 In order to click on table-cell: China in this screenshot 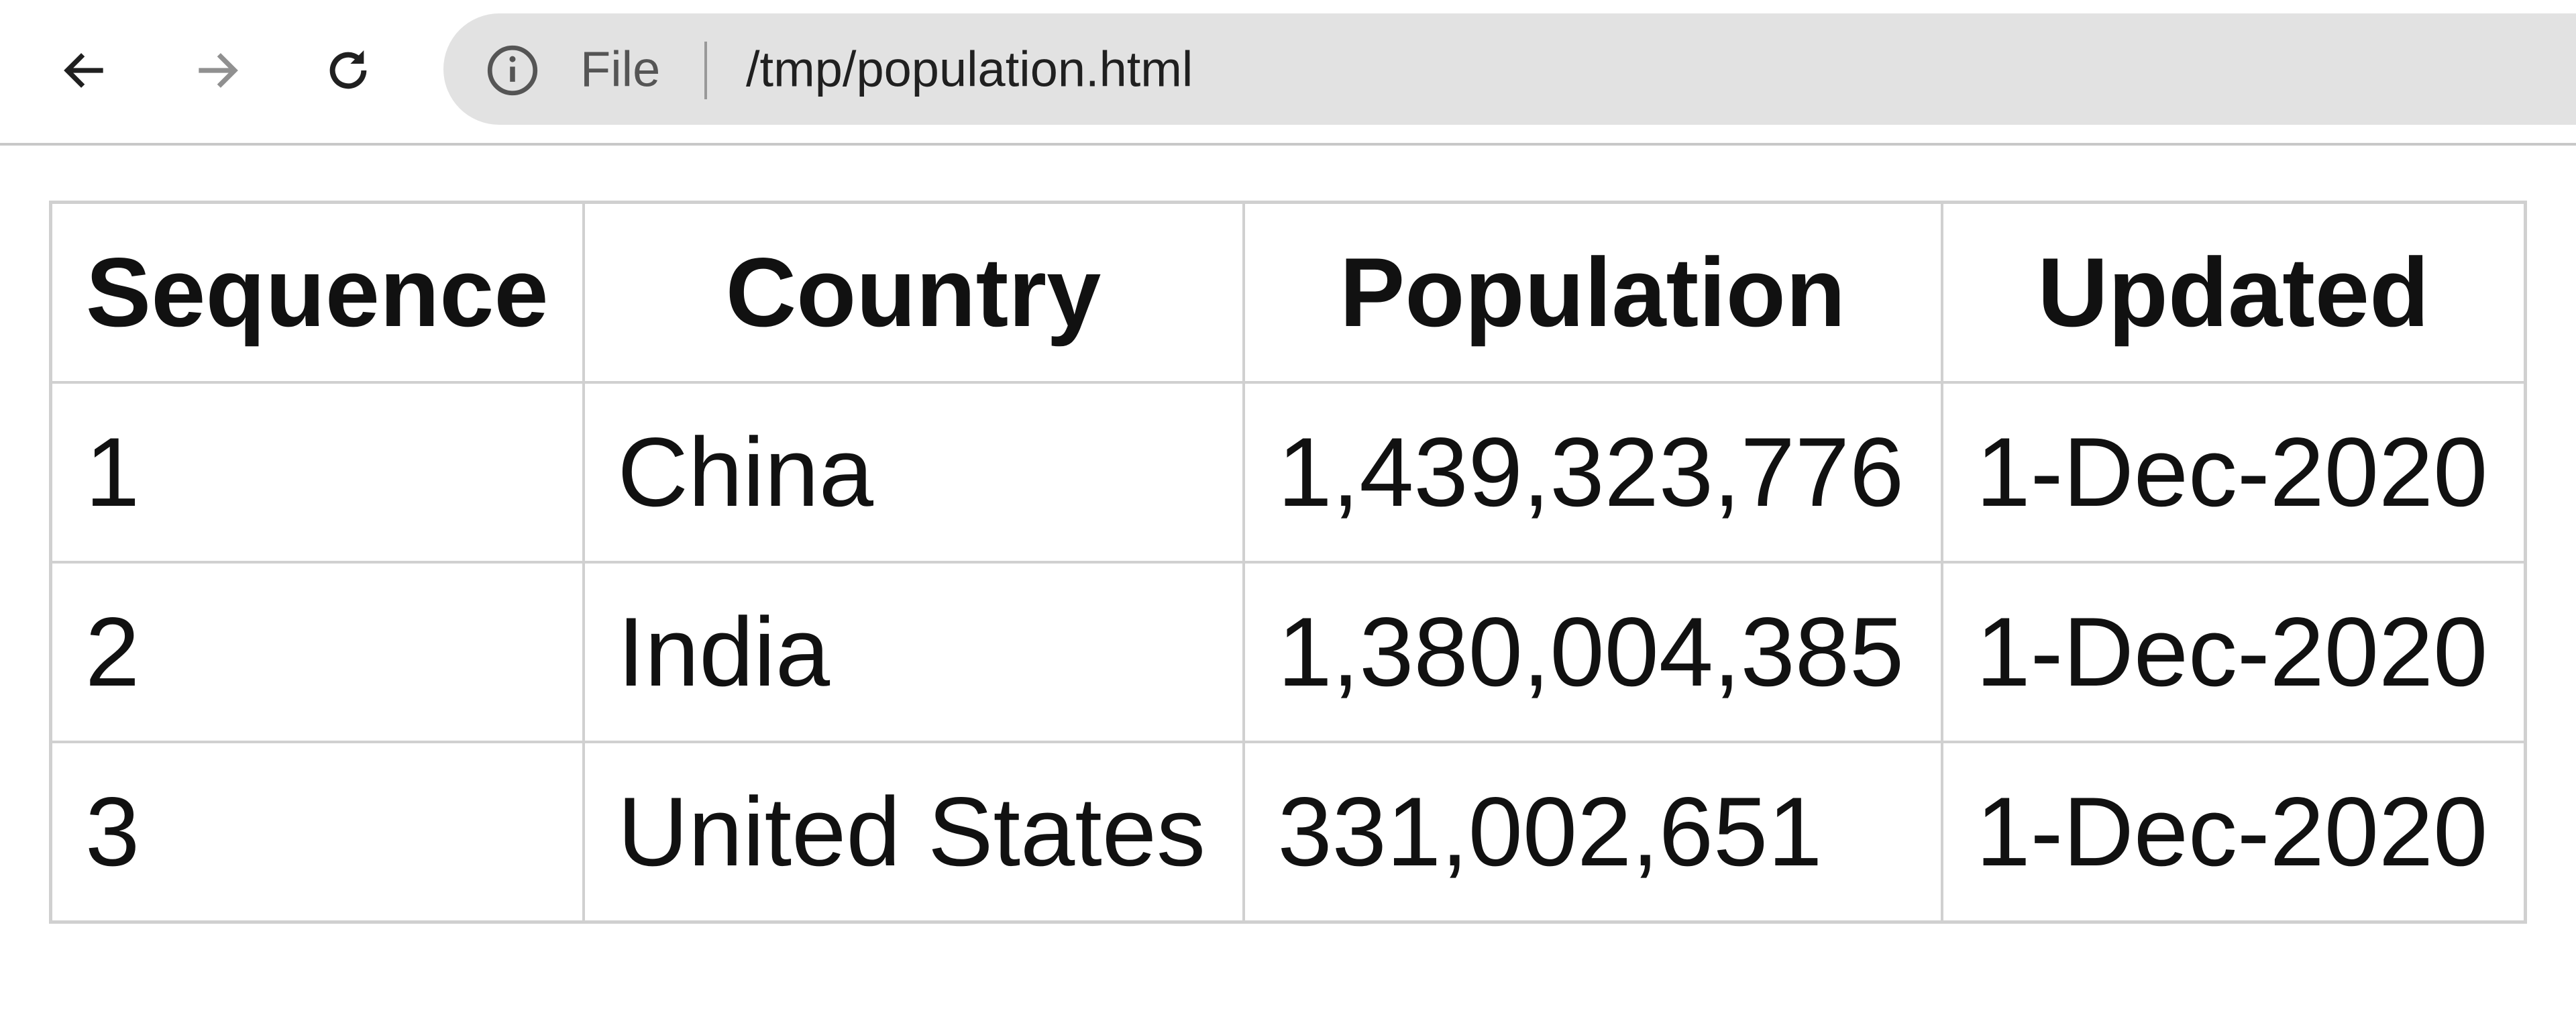, I will do `click(913, 472)`.